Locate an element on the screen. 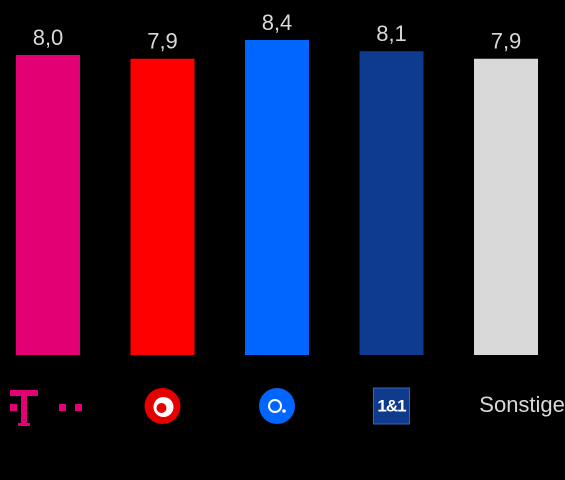  value-label: 8,1 is located at coordinates (391, 33).